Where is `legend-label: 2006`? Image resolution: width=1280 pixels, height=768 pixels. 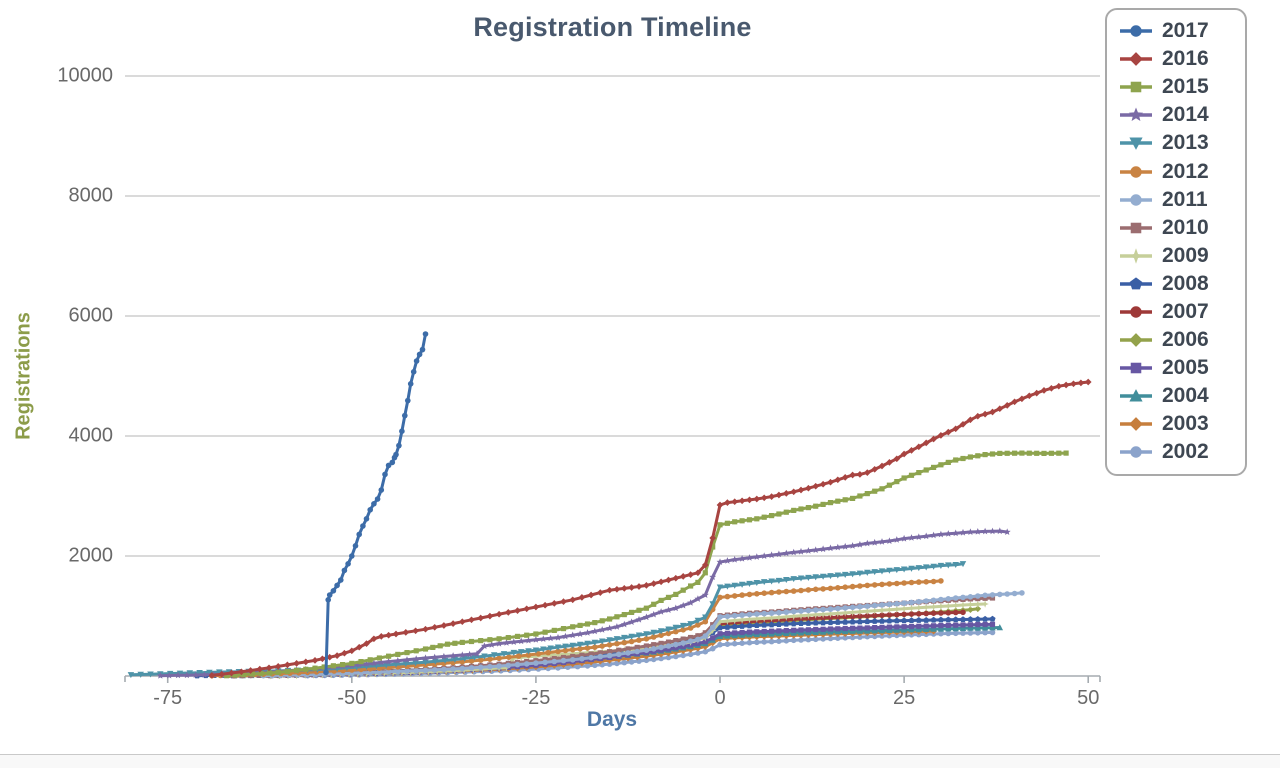
legend-label: 2006 is located at coordinates (1185, 340).